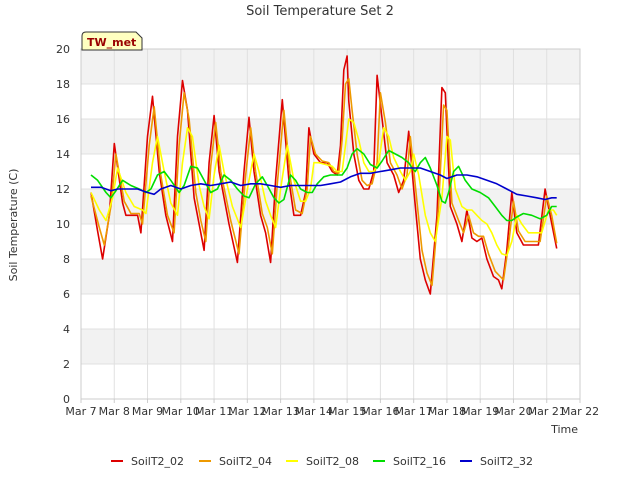 This screenshot has height=484, width=640. Describe the element at coordinates (280, 411) in the screenshot. I see `x-tick-label: Mar 13` at that location.